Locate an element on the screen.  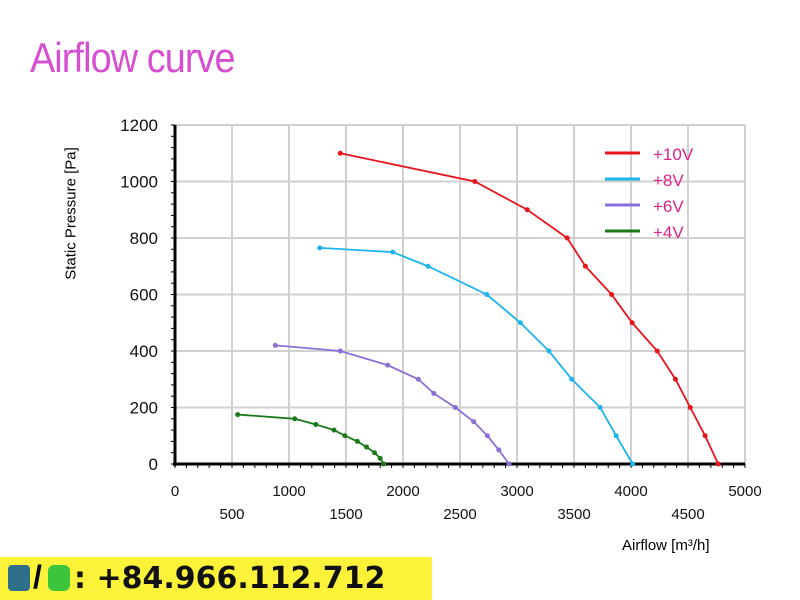
x-tick-label: 0 is located at coordinates (175, 491).